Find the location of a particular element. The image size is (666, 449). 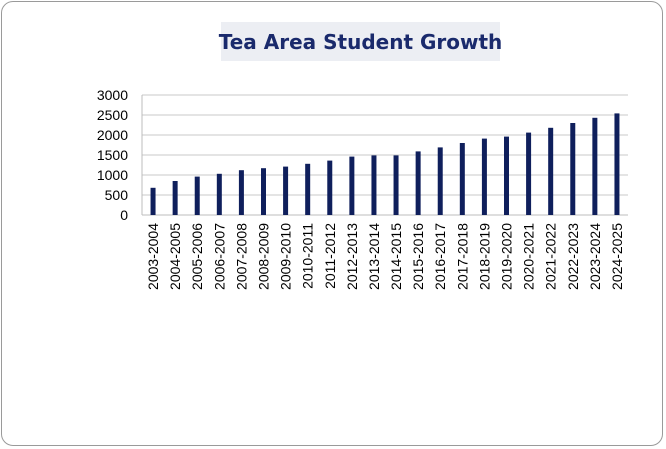

y-tick-label: 1000 is located at coordinates (112, 175).